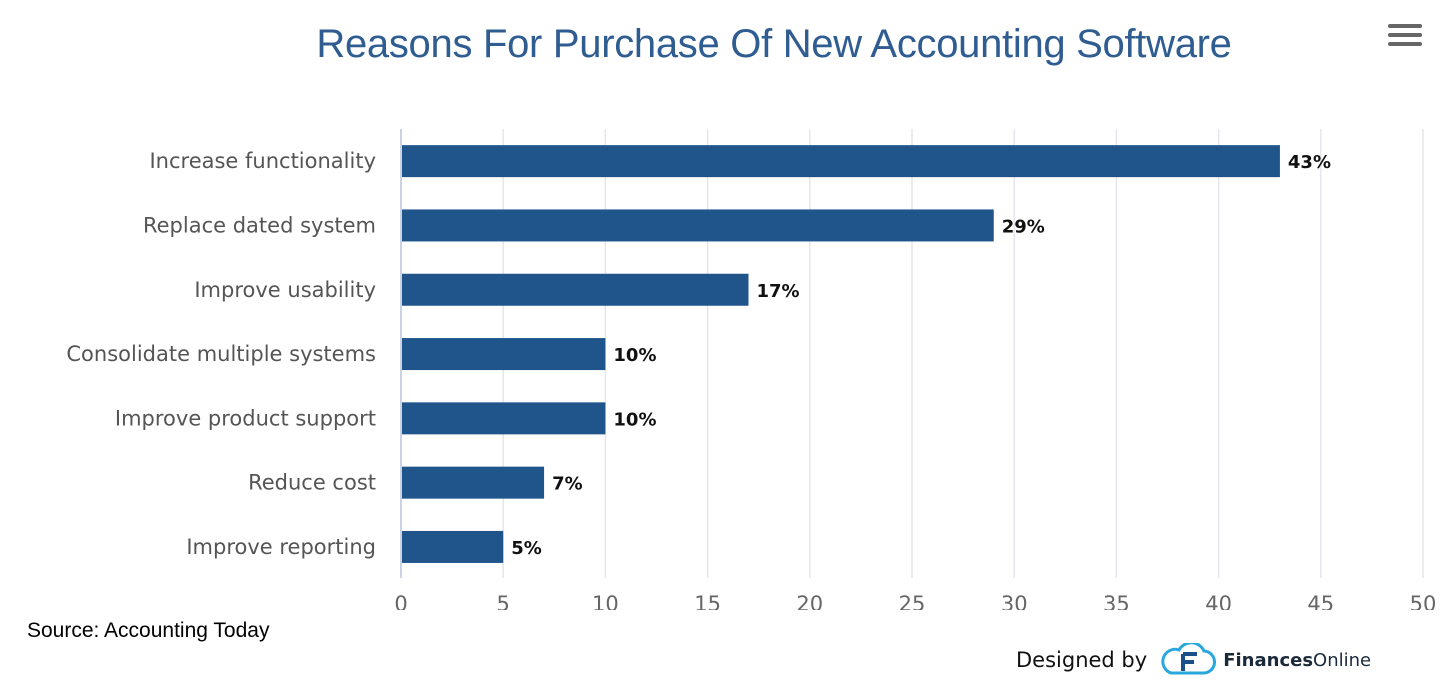 This screenshot has height=687, width=1440. What do you see at coordinates (1268, 660) in the screenshot?
I see `brand-name-bold: Finances` at bounding box center [1268, 660].